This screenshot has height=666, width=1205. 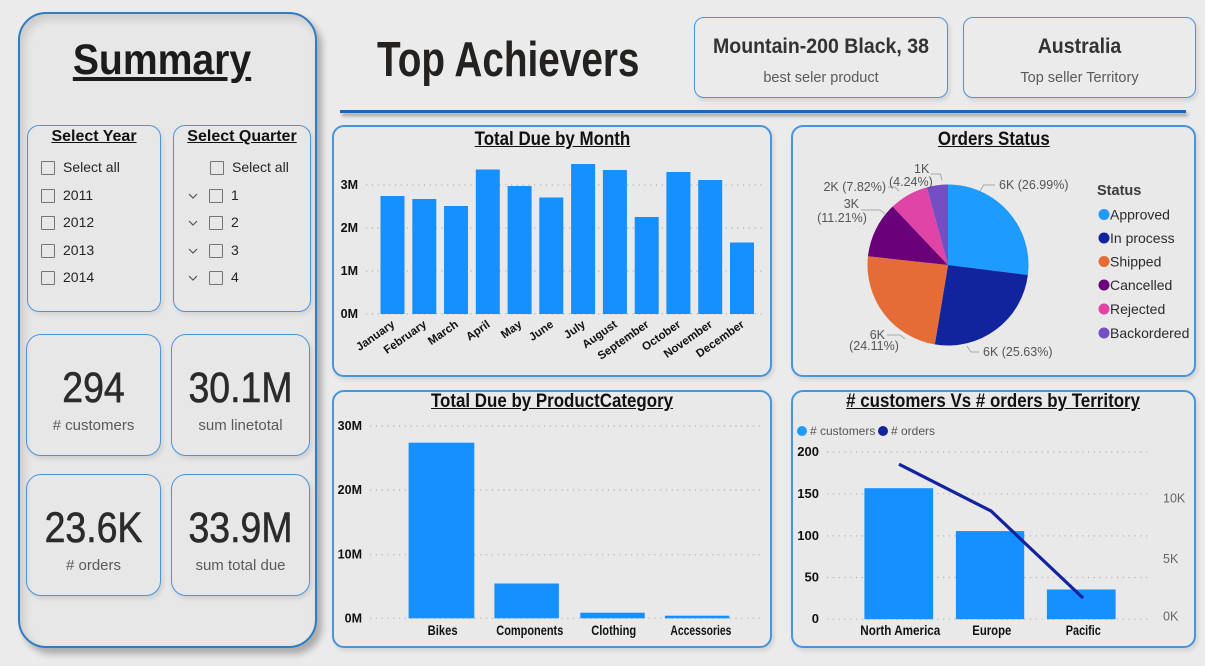 I want to click on svg-text: Bikes, so click(x=443, y=630).